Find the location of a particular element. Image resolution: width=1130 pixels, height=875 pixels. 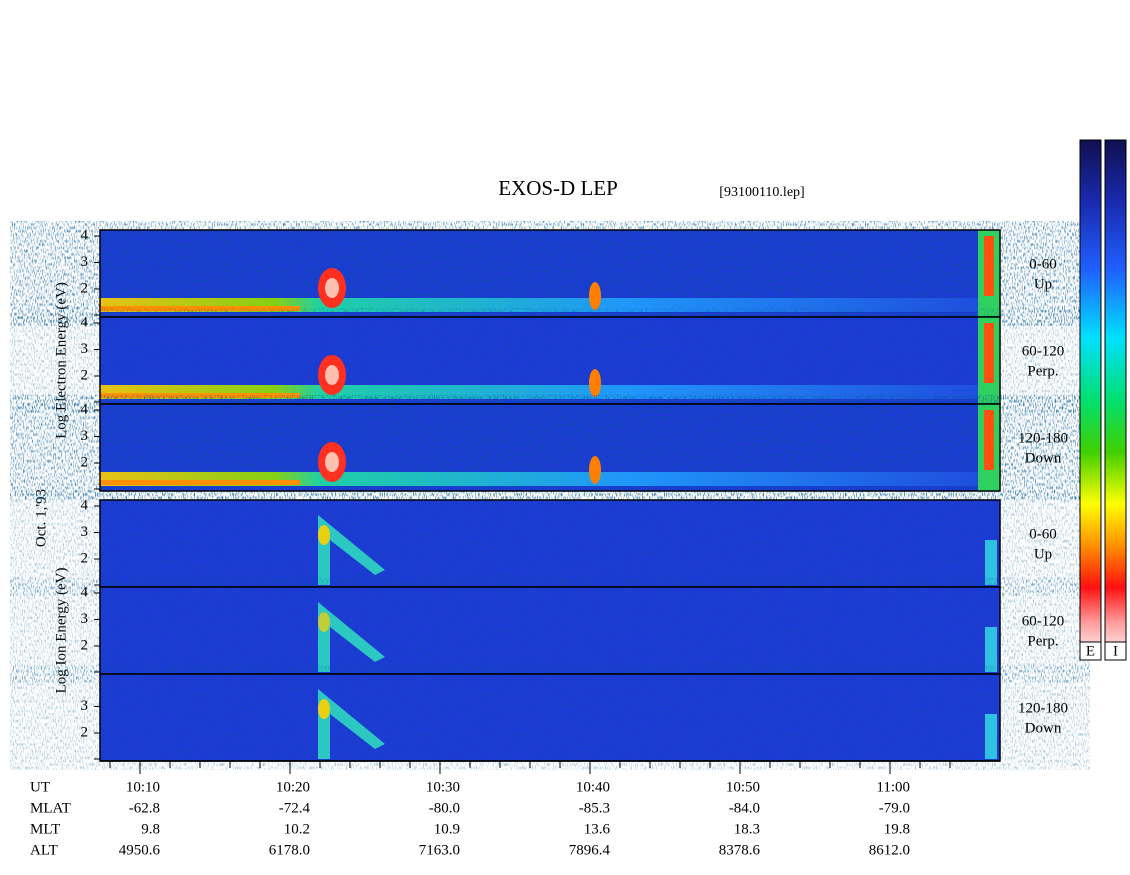

axis-label: Log Electron Energy (eV) is located at coordinates (61, 360).